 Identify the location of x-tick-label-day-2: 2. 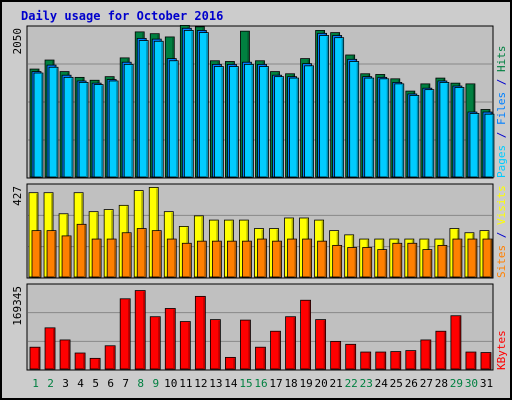
(50, 383).